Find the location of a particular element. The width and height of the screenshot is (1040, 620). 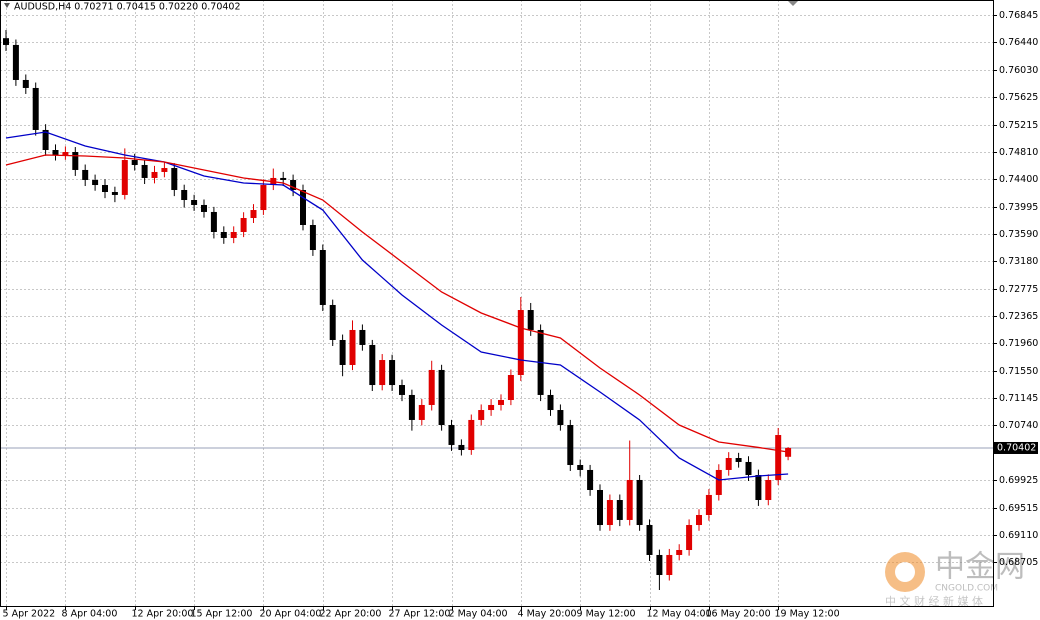

watermark-name: 中金网 is located at coordinates (980, 567).